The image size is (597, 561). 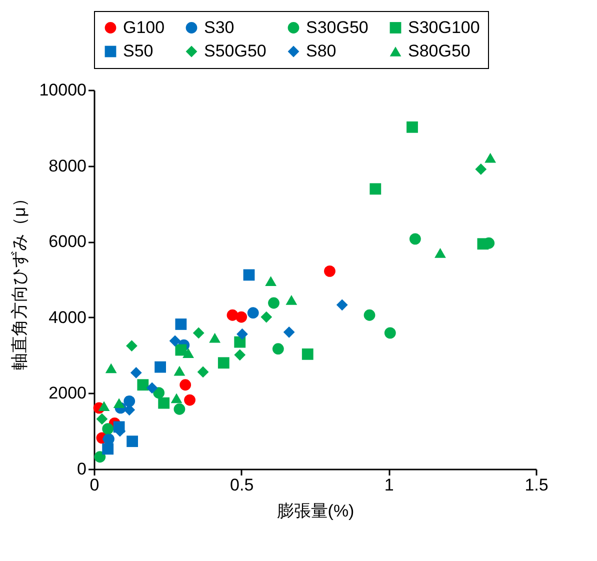 I want to click on legend-label: S50, so click(x=138, y=51).